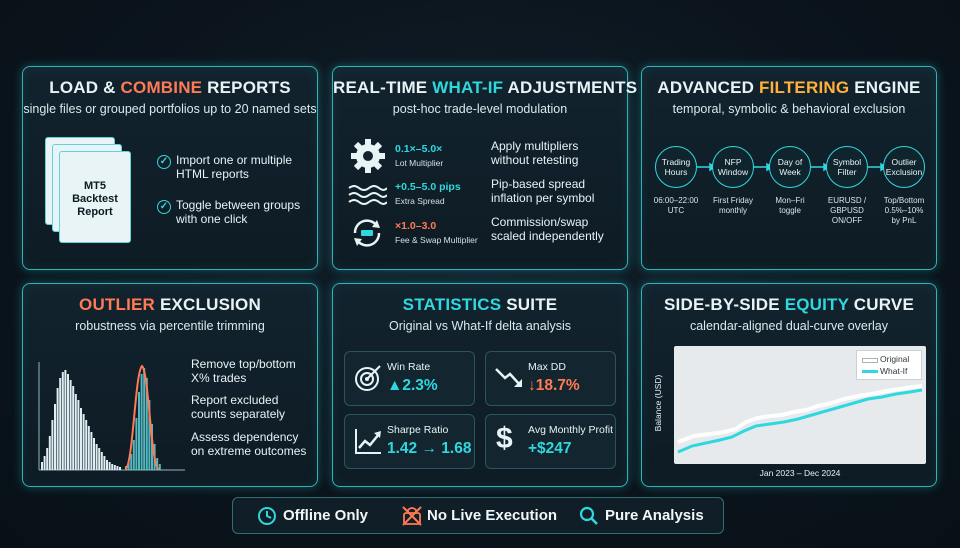 Image resolution: width=960 pixels, height=548 pixels. What do you see at coordinates (409, 367) in the screenshot?
I see `stat-label: Win Rate` at bounding box center [409, 367].